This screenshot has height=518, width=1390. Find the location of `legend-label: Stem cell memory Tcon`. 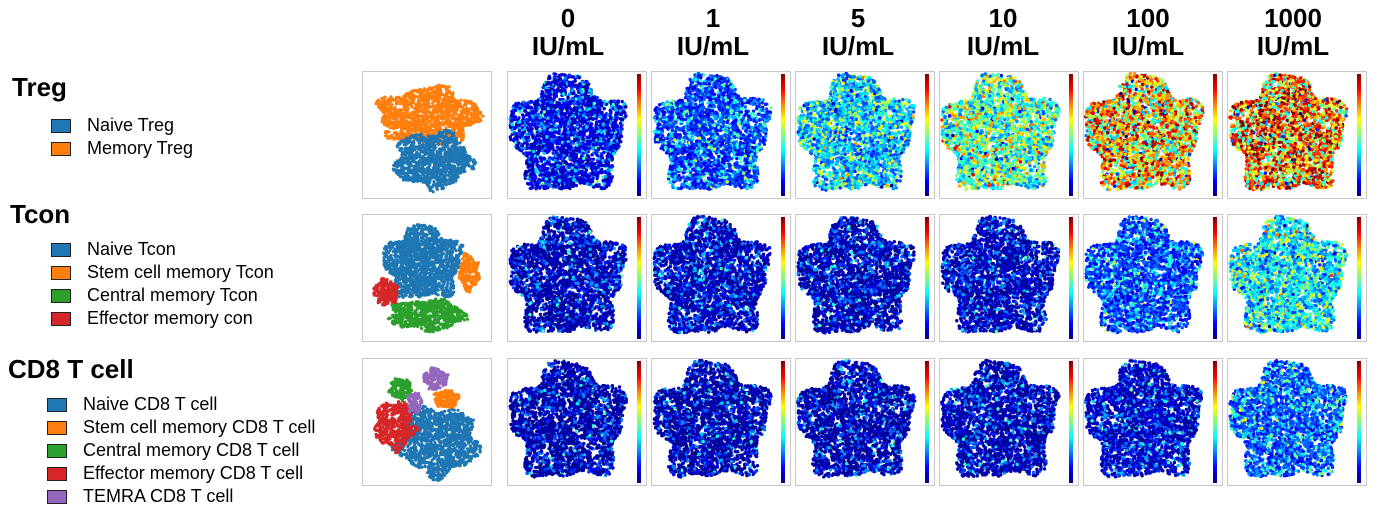

legend-label: Stem cell memory Tcon is located at coordinates (180, 272).